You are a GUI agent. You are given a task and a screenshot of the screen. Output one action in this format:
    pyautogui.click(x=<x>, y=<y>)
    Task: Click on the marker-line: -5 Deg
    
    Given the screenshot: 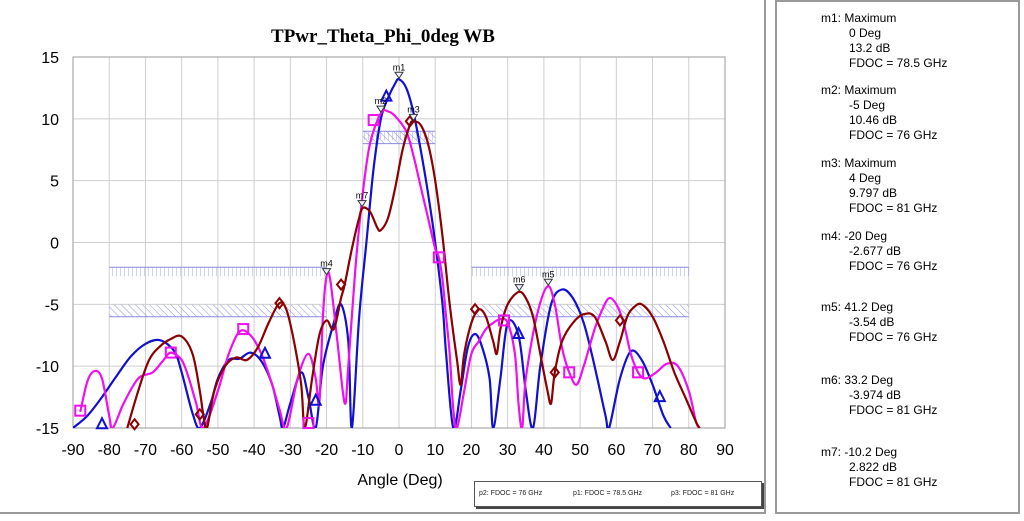 What is the action you would take?
    pyautogui.click(x=867, y=105)
    